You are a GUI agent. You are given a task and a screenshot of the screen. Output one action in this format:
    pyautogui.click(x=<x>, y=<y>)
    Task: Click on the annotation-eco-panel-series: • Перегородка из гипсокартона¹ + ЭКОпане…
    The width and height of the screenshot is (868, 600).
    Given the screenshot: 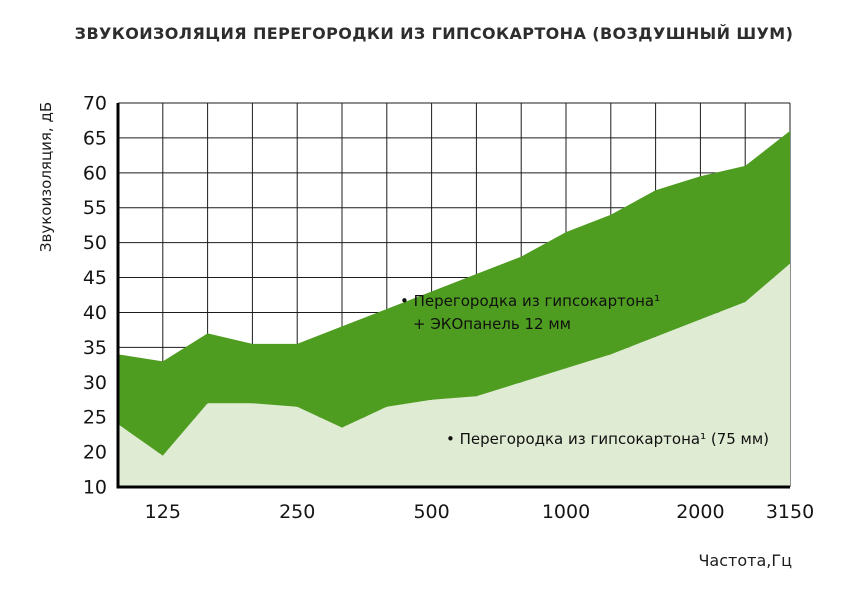 What is the action you would take?
    pyautogui.click(x=530, y=313)
    